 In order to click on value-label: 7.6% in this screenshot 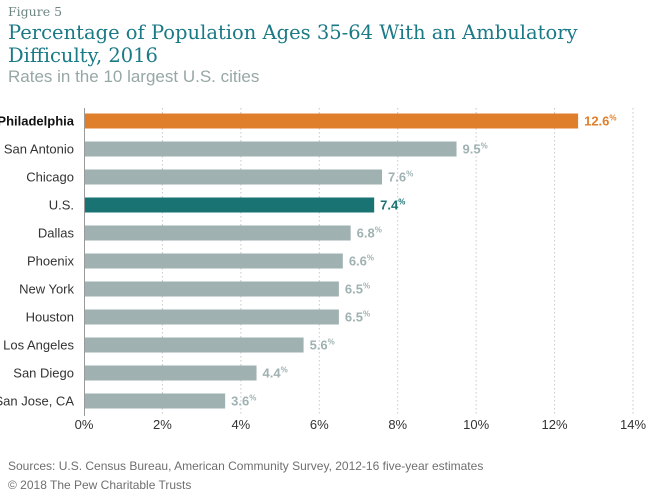, I will do `click(400, 177)`.